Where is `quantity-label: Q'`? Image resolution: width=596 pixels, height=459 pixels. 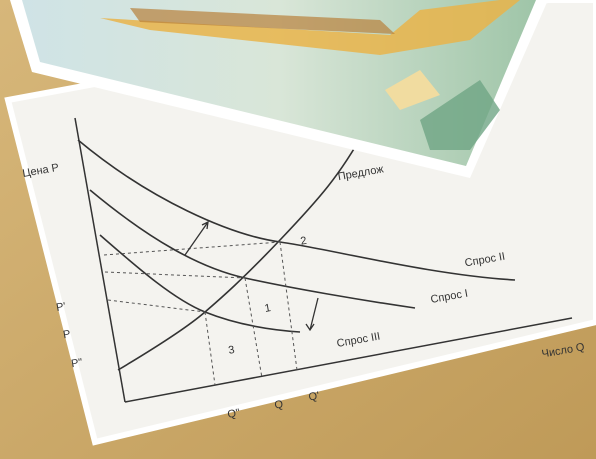
quantity-label: Q' is located at coordinates (314, 397).